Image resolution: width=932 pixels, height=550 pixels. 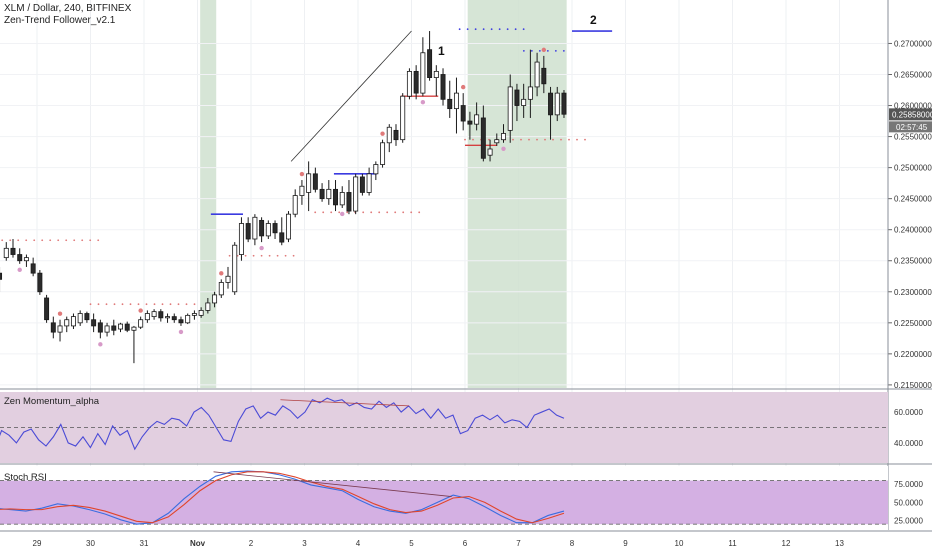 What do you see at coordinates (593, 20) in the screenshot?
I see `wave-label-2: 2` at bounding box center [593, 20].